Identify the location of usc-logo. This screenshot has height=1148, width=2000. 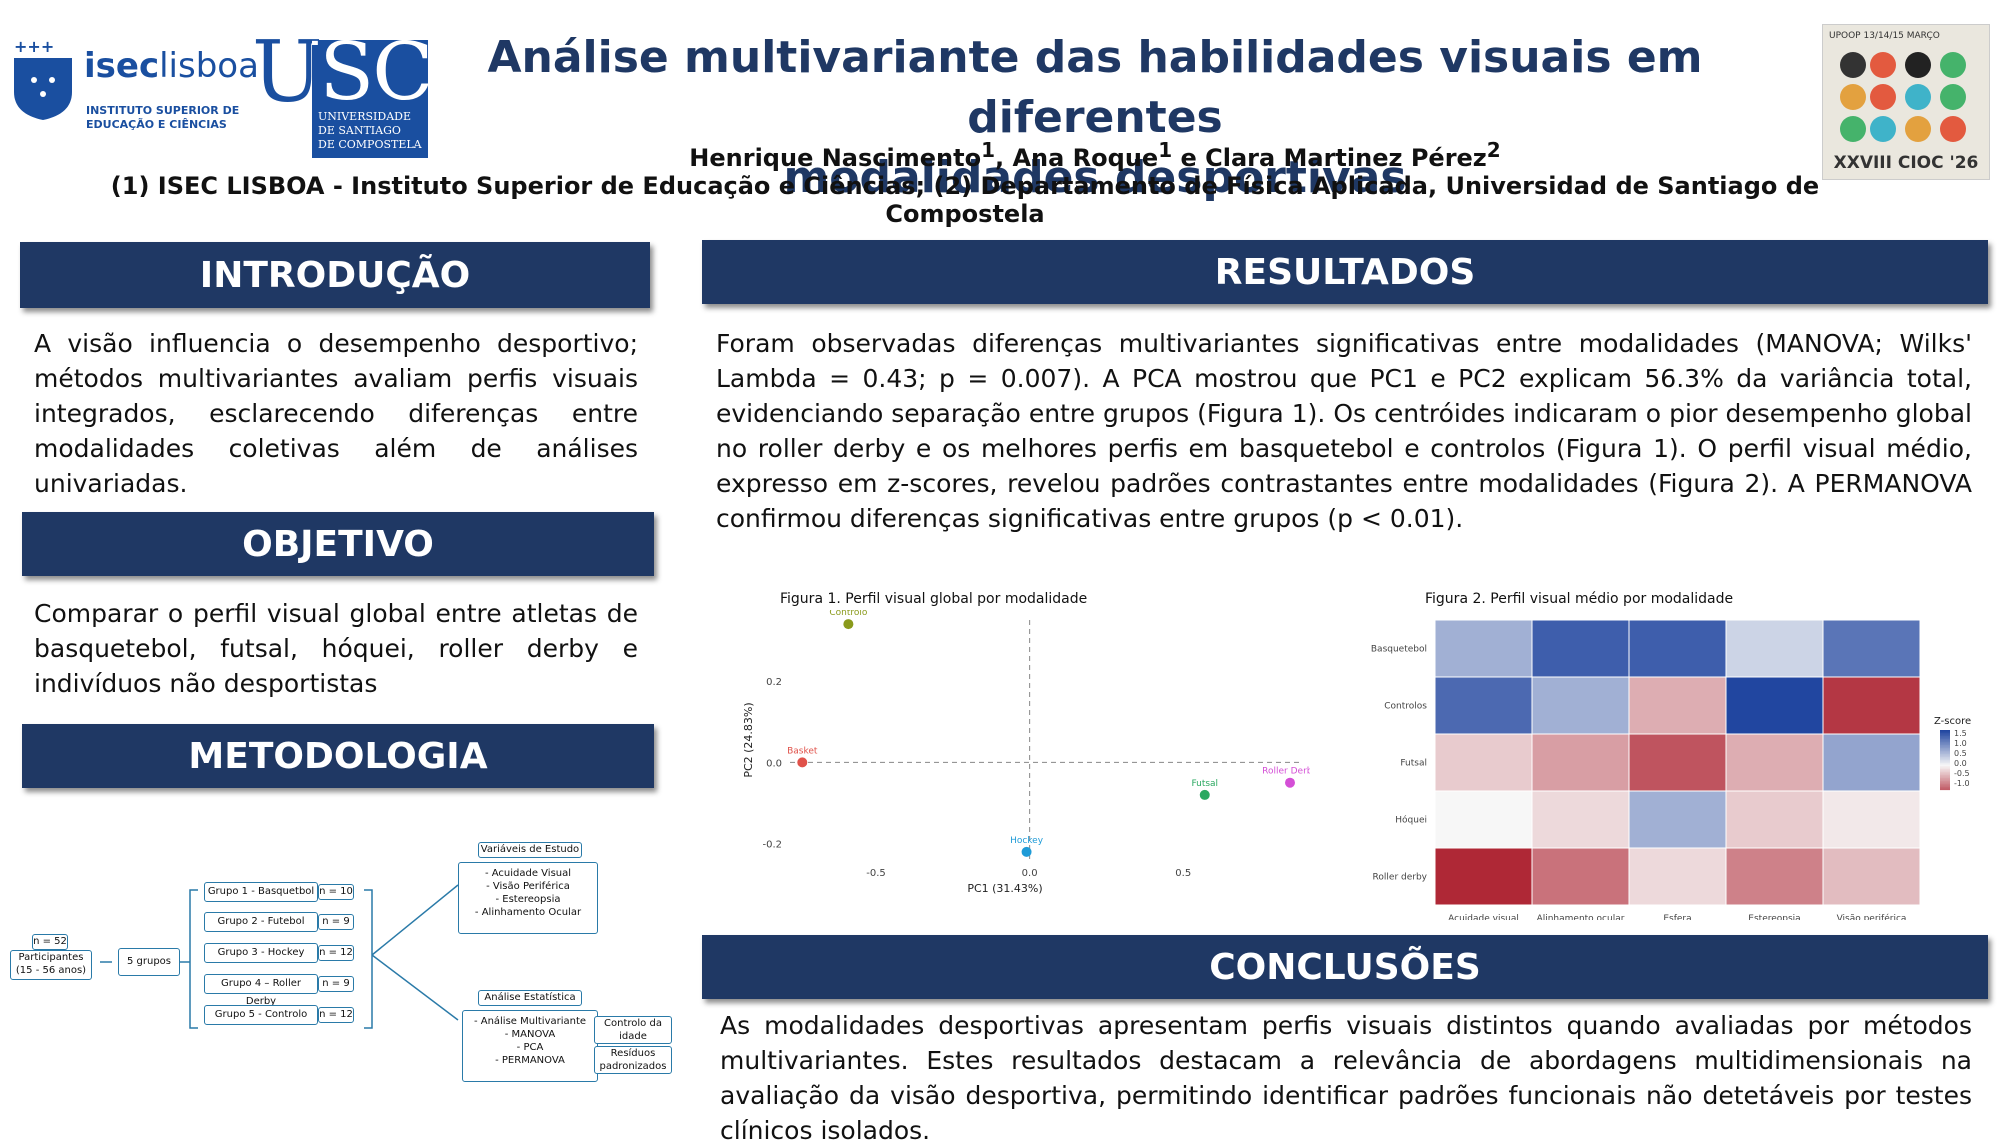
(370, 99).